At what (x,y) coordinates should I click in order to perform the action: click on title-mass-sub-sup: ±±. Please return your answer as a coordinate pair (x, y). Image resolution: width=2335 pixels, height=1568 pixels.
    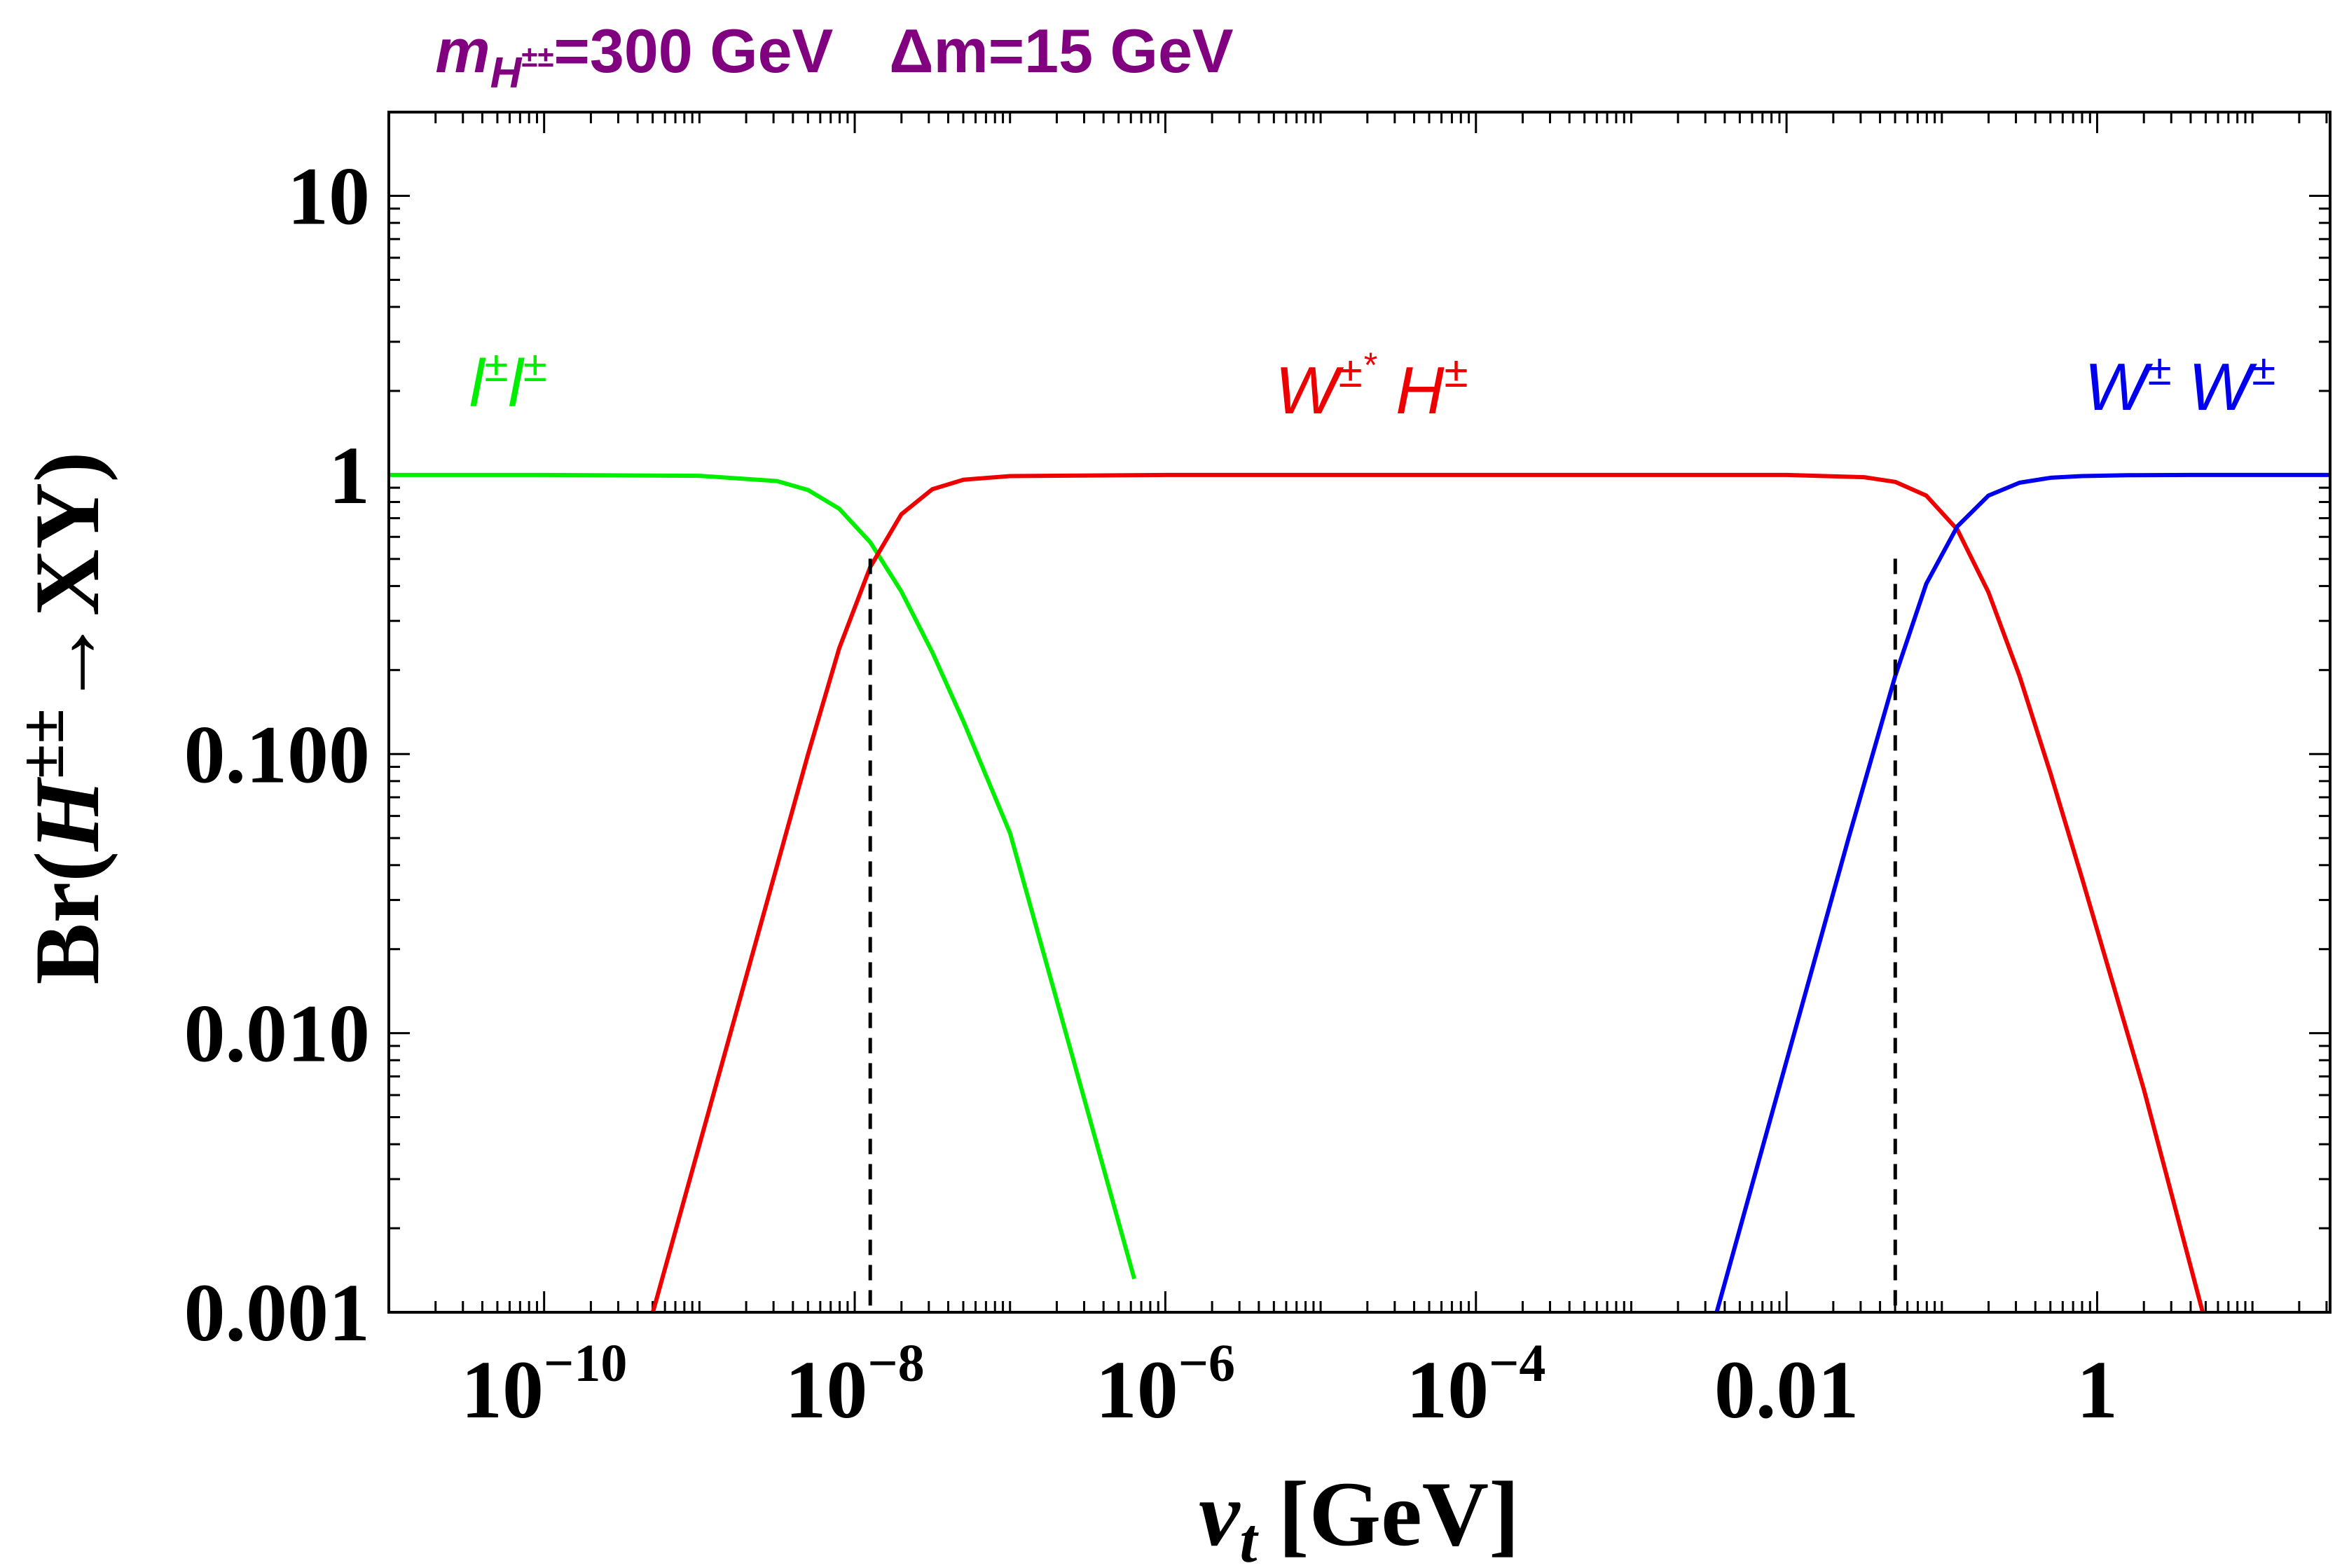
    Looking at the image, I should click on (537, 56).